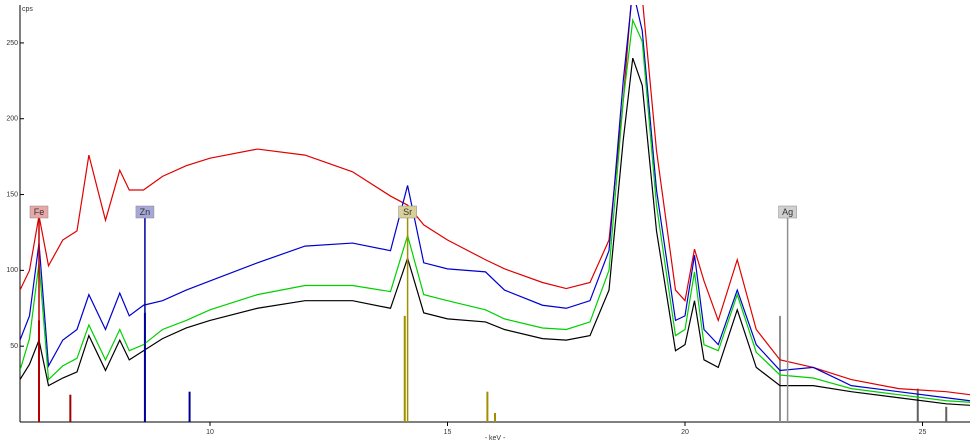 Image resolution: width=975 pixels, height=445 pixels. Describe the element at coordinates (210, 432) in the screenshot. I see `x-tick-label: 10` at that location.